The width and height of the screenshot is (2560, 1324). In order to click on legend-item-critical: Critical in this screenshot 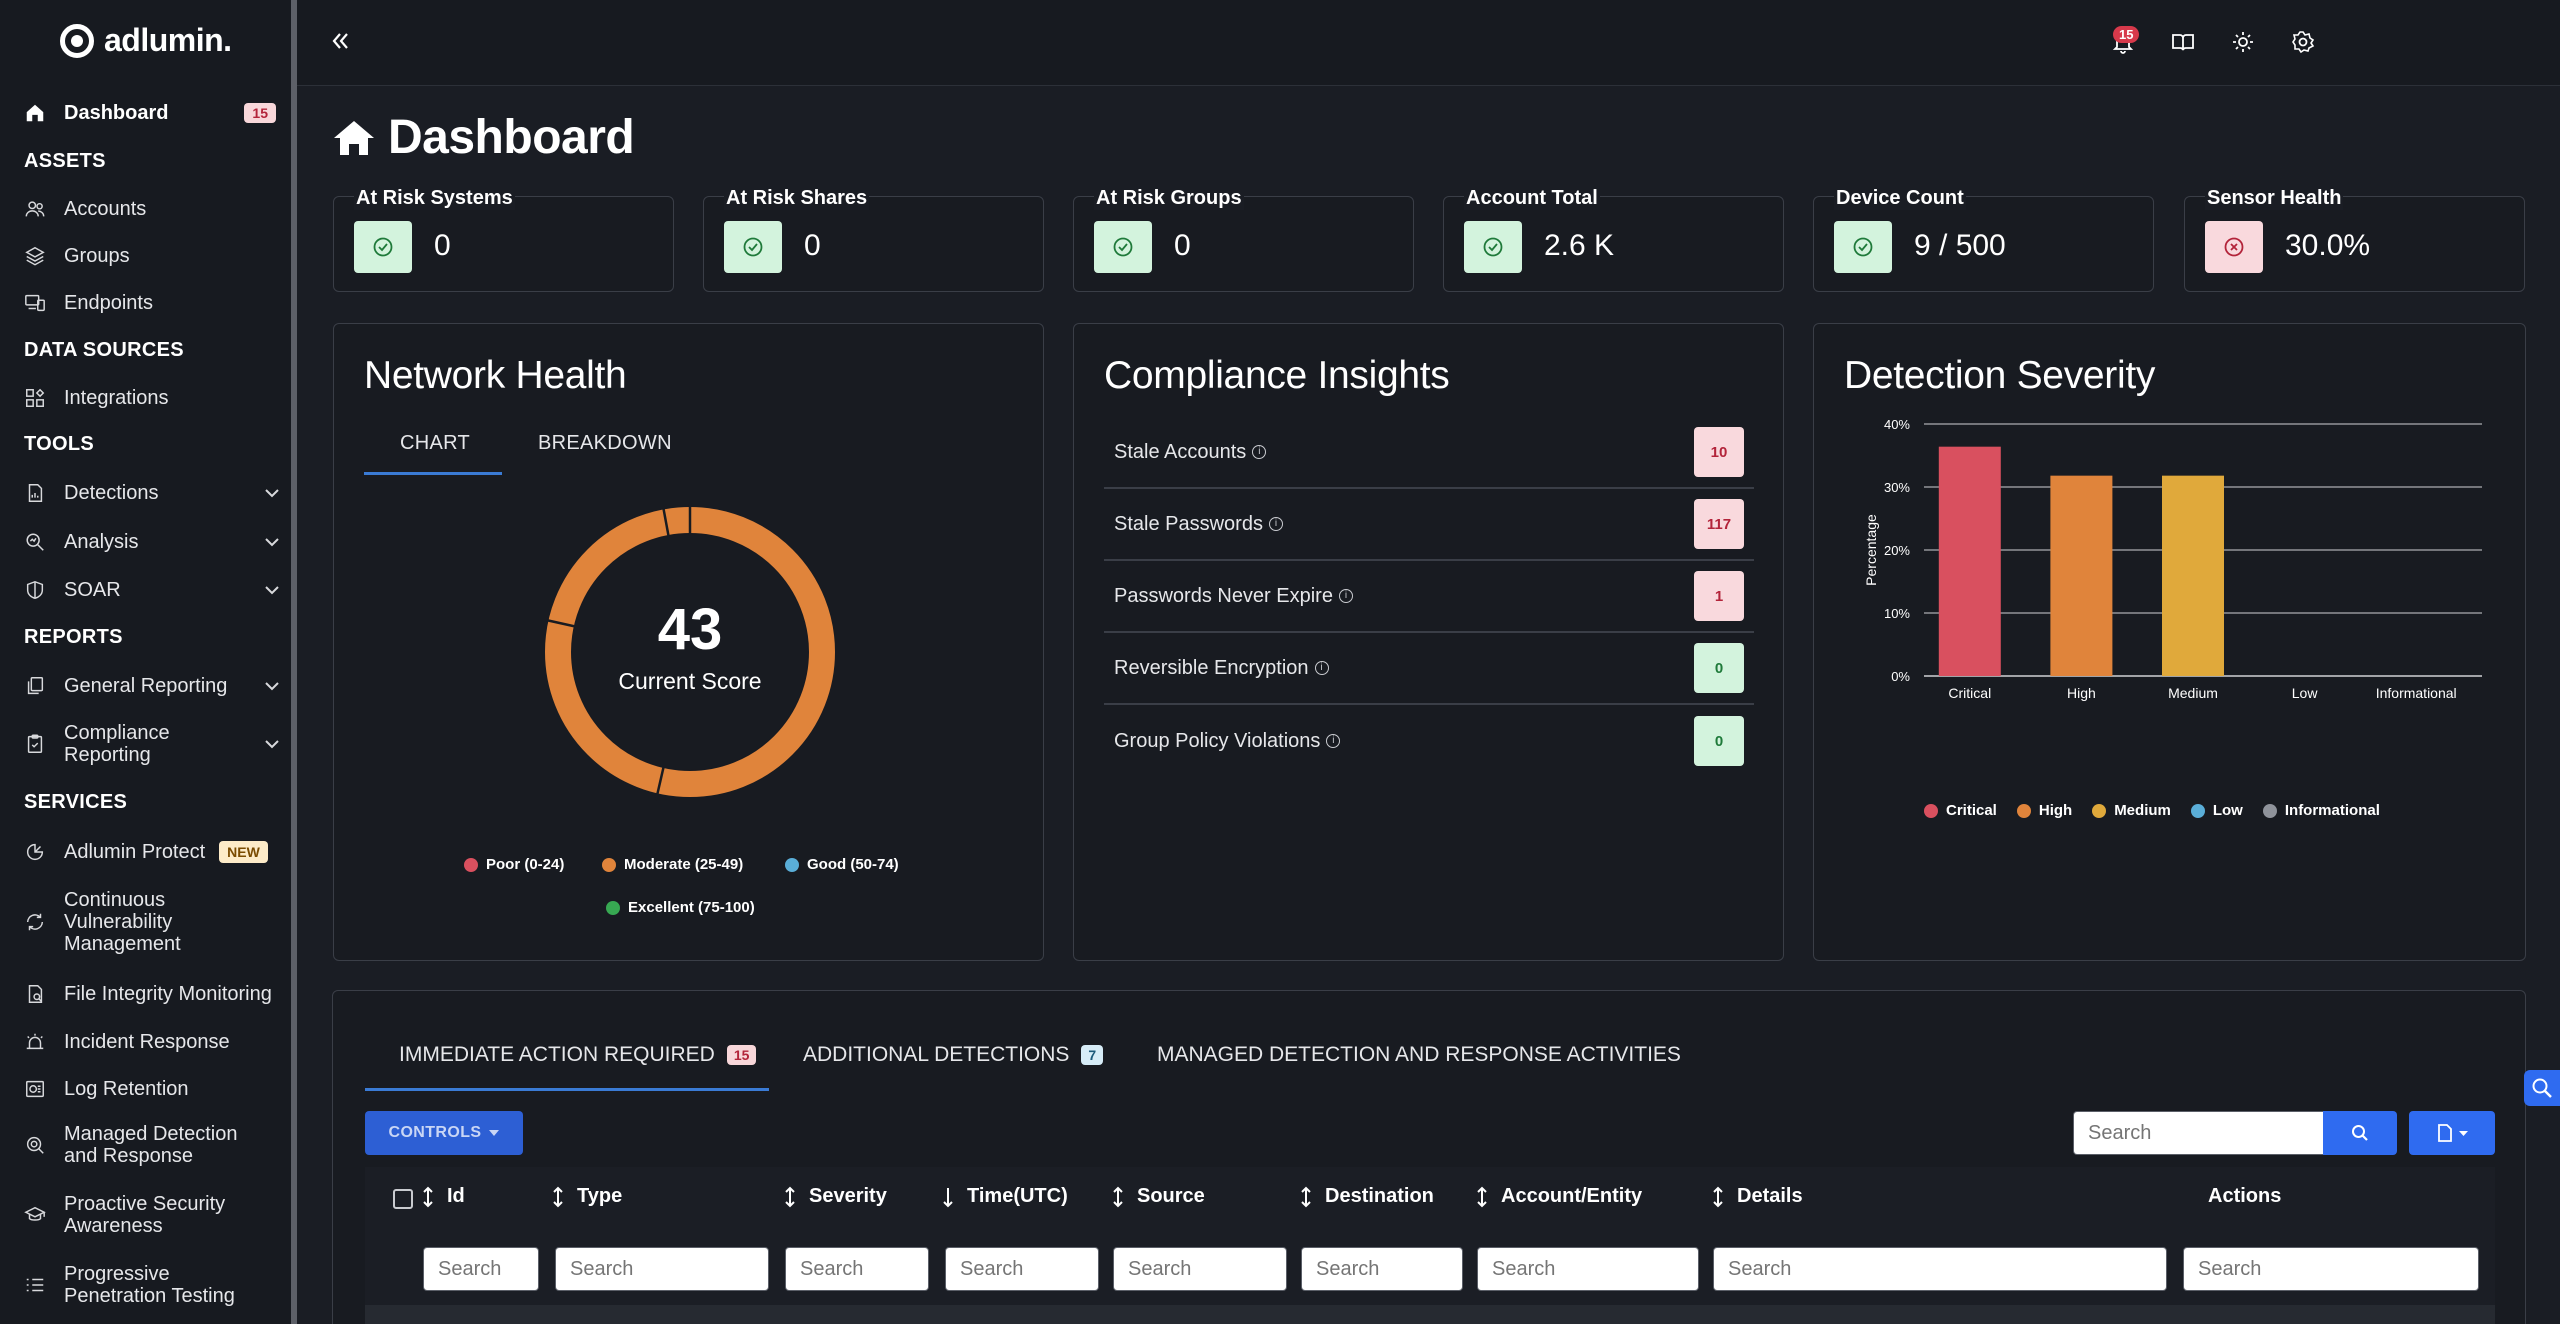, I will do `click(1960, 810)`.